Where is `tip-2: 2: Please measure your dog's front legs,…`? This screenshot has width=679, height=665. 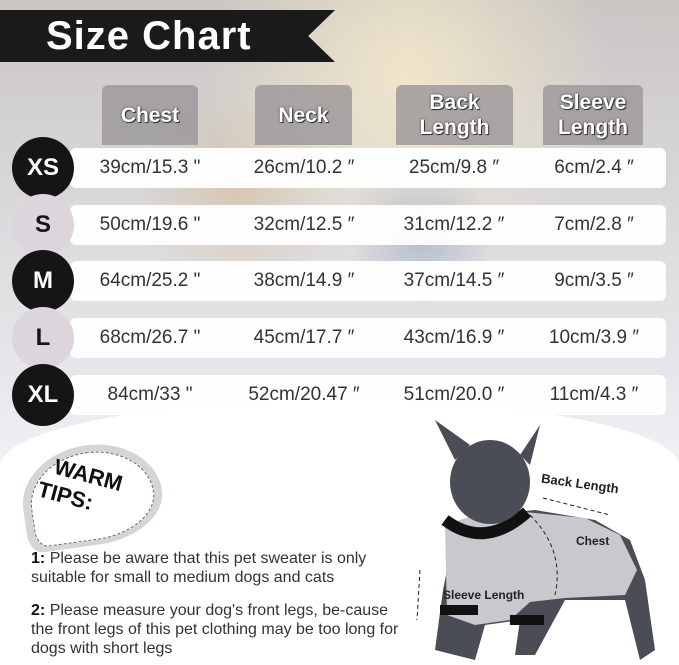 tip-2: 2: Please measure your dog's front legs,… is located at coordinates (221, 629).